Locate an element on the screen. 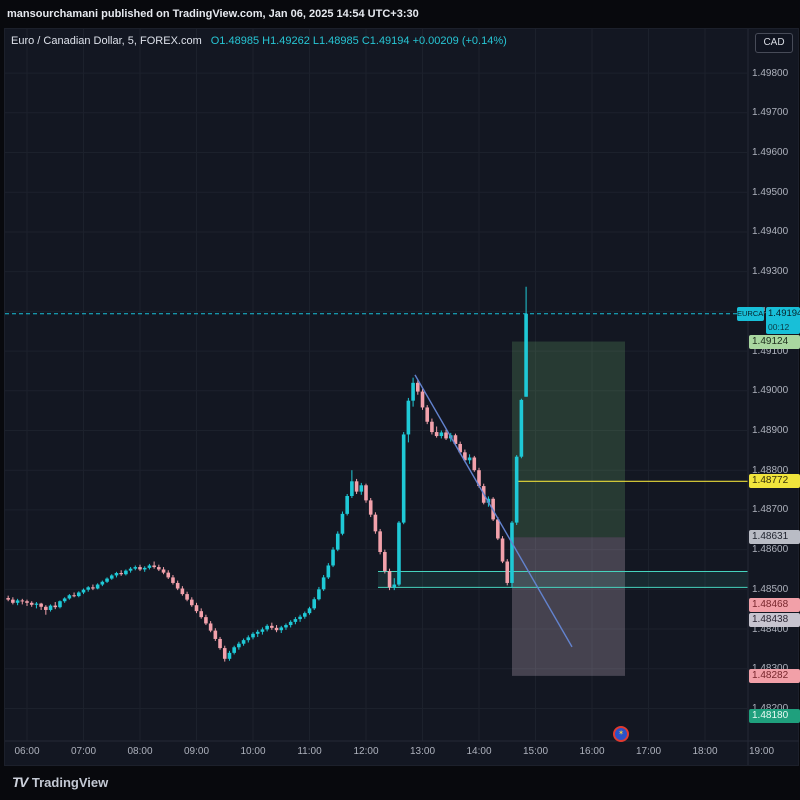 The image size is (800, 800). time-axis-label: 08:00 is located at coordinates (140, 751).